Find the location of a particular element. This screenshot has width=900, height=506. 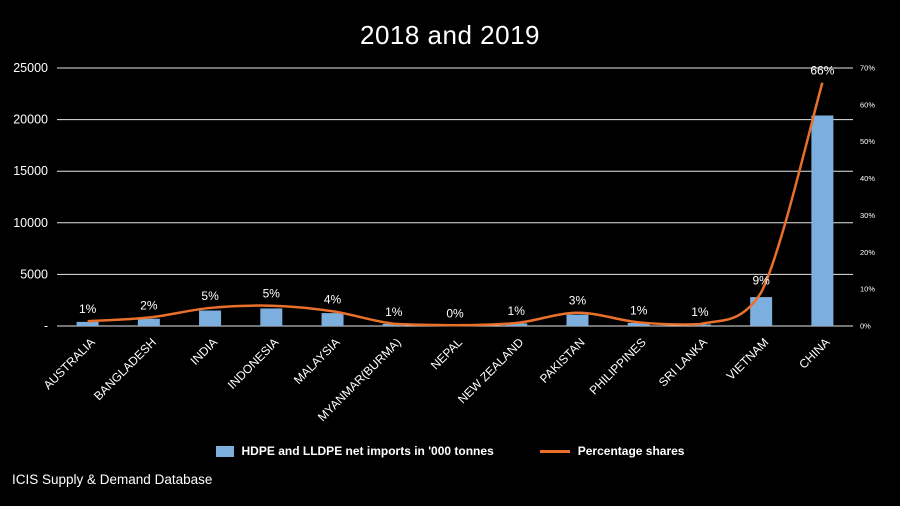

bar-CHINA is located at coordinates (822, 220).